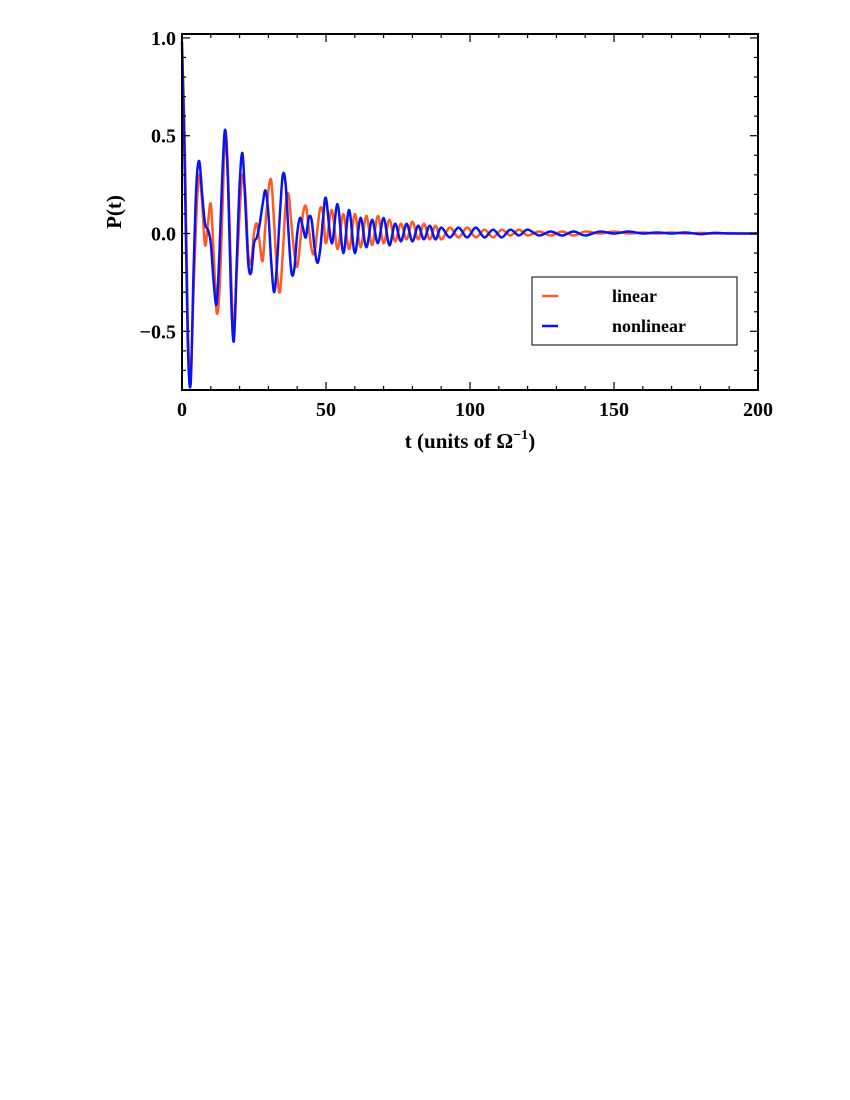 The height and width of the screenshot is (1100, 850). Describe the element at coordinates (158, 332) in the screenshot. I see `y-tick-label: −0.5` at that location.